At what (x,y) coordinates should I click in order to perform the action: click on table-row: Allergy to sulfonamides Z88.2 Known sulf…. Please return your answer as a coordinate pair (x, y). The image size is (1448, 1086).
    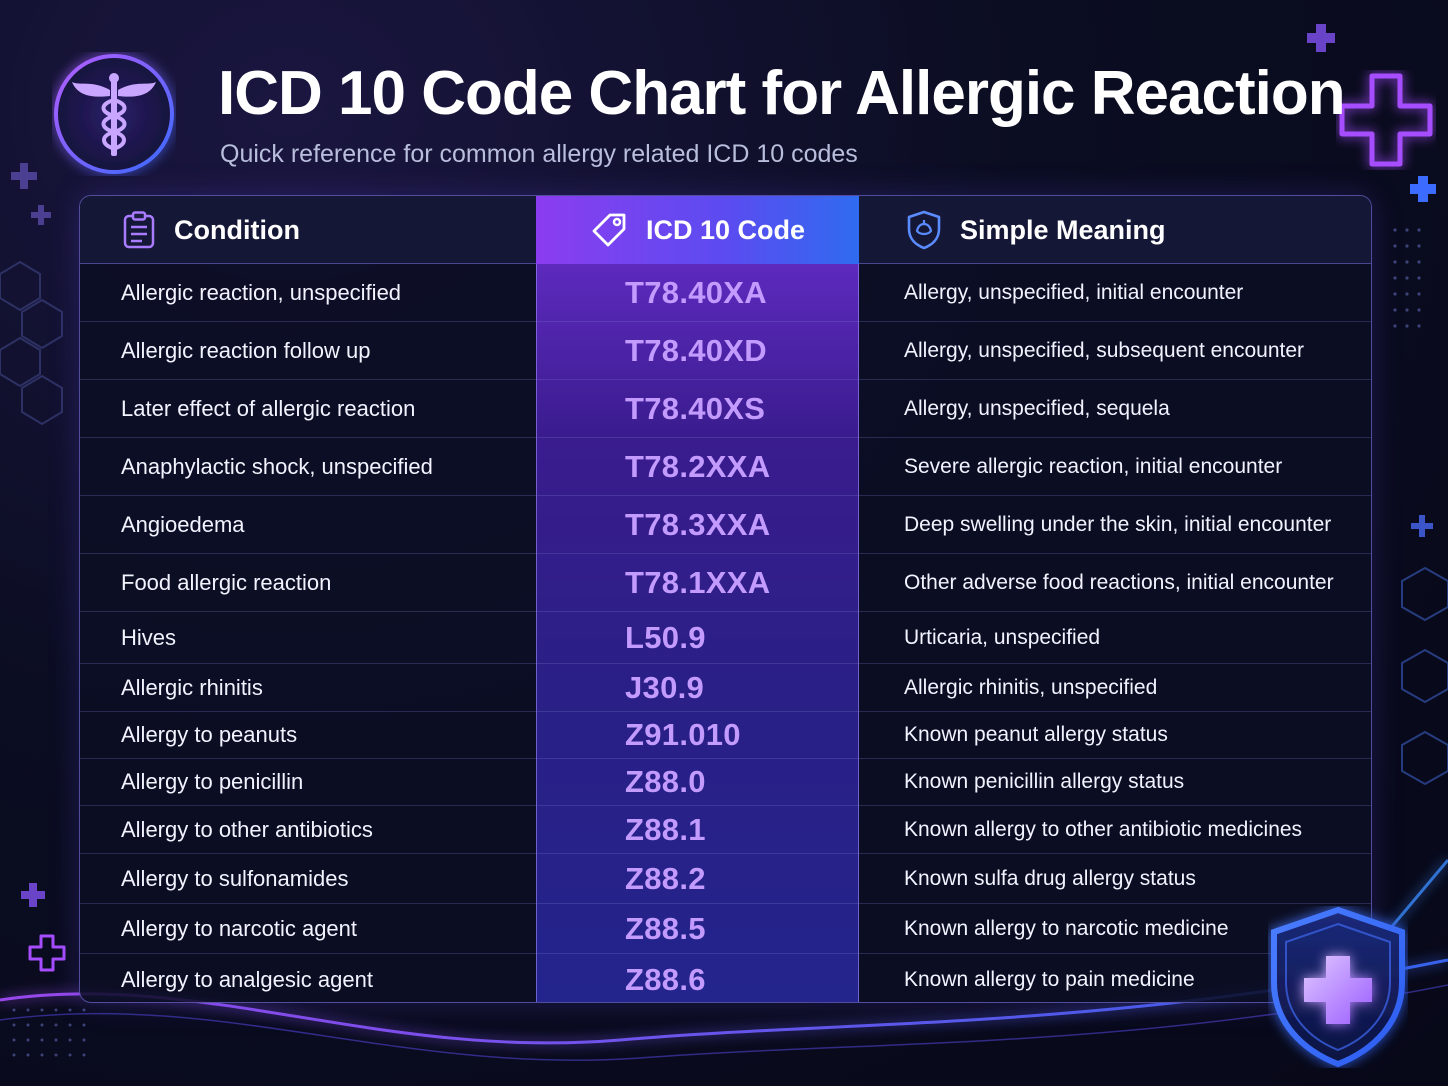
    Looking at the image, I should click on (725, 879).